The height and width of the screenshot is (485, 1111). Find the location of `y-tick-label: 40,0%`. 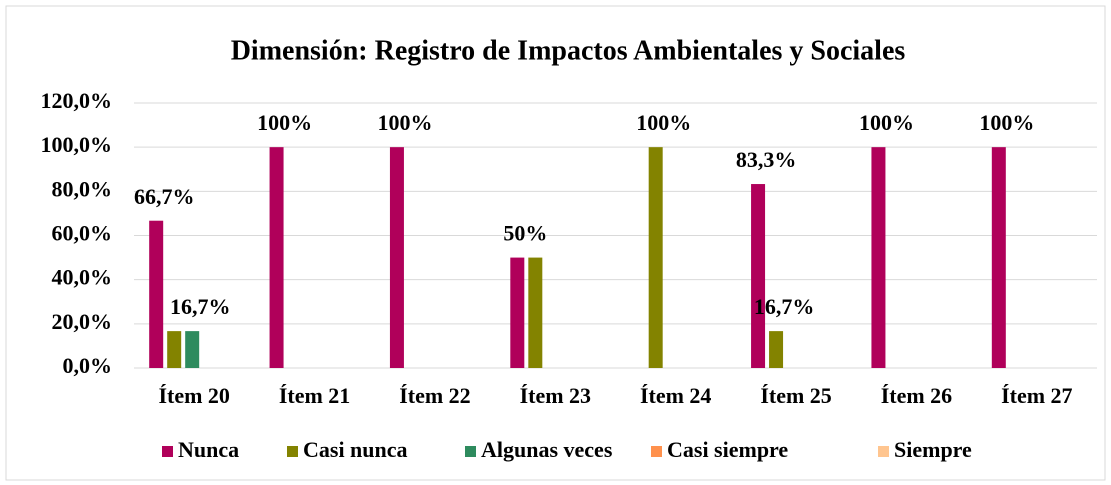

y-tick-label: 40,0% is located at coordinates (82, 277).